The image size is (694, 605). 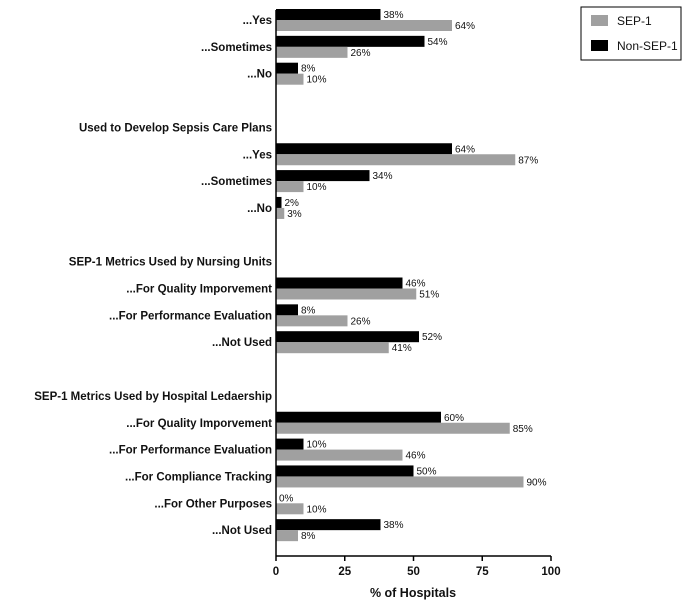 I want to click on data-label-sep1: 41%, so click(x=402, y=348).